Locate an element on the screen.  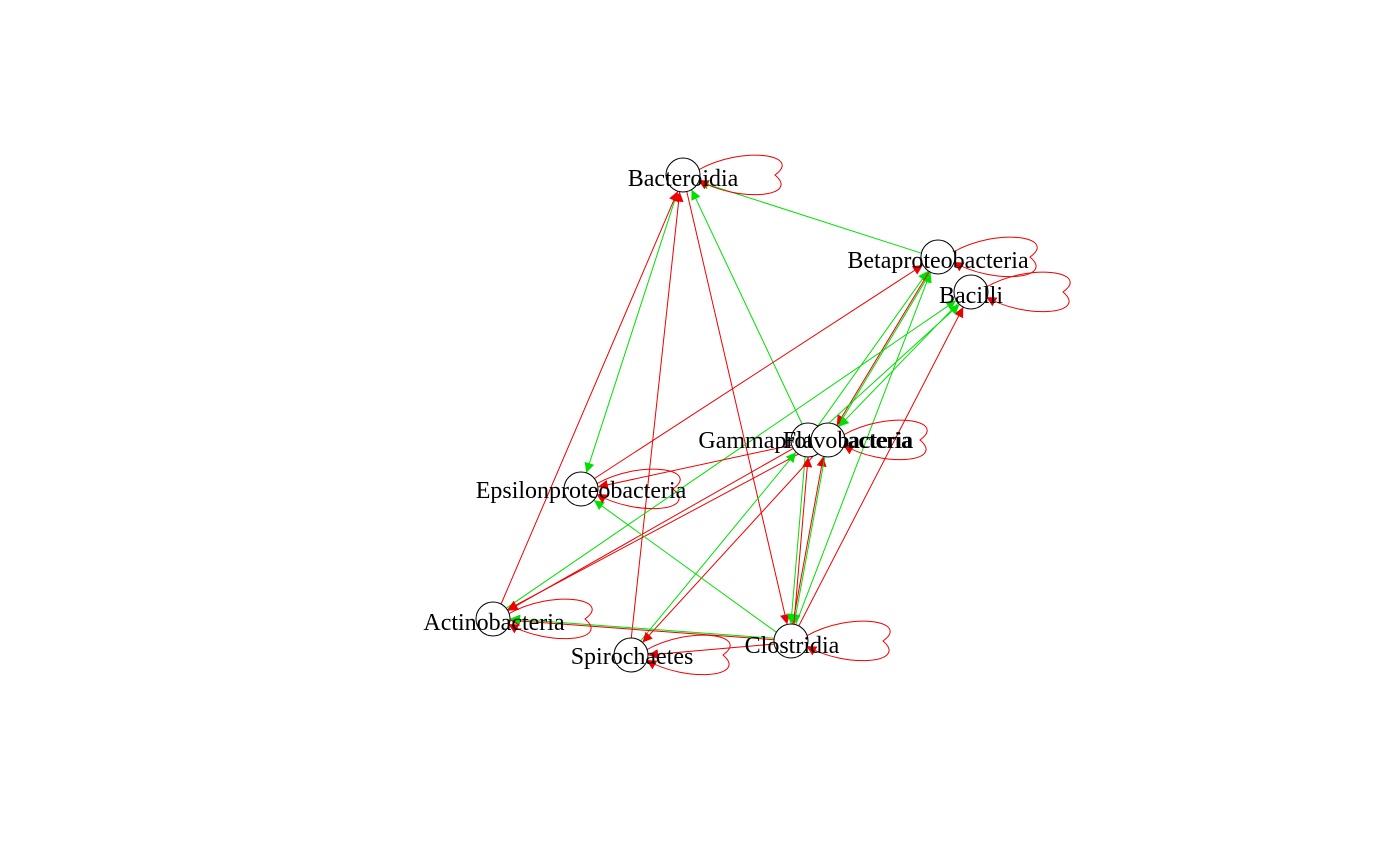
edge-gammaproteobacteria-to-bacteroidia is located at coordinates (747, 307).